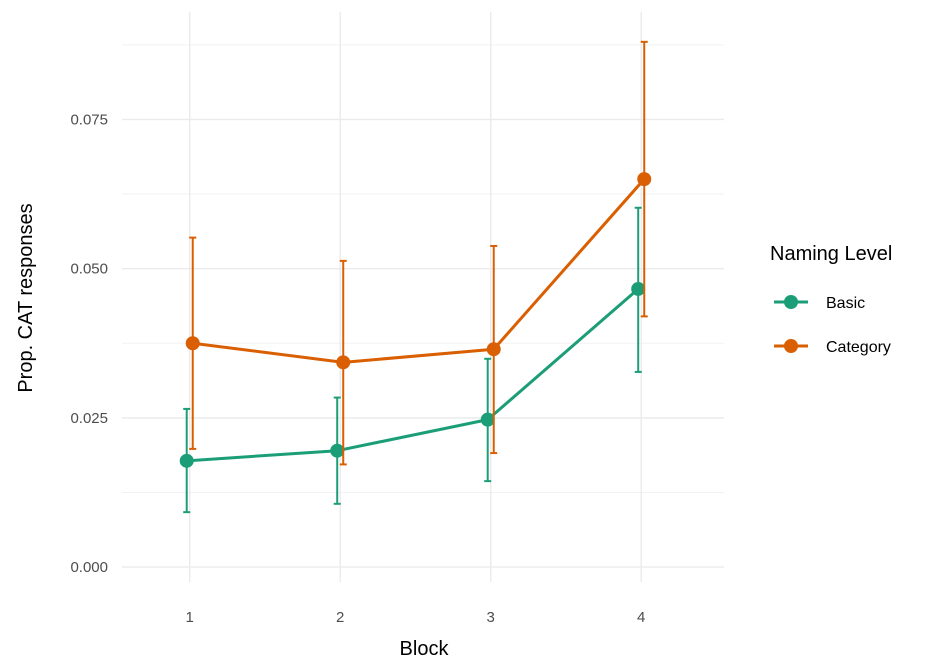  Describe the element at coordinates (831, 254) in the screenshot. I see `legend-title: Naming Level` at that location.